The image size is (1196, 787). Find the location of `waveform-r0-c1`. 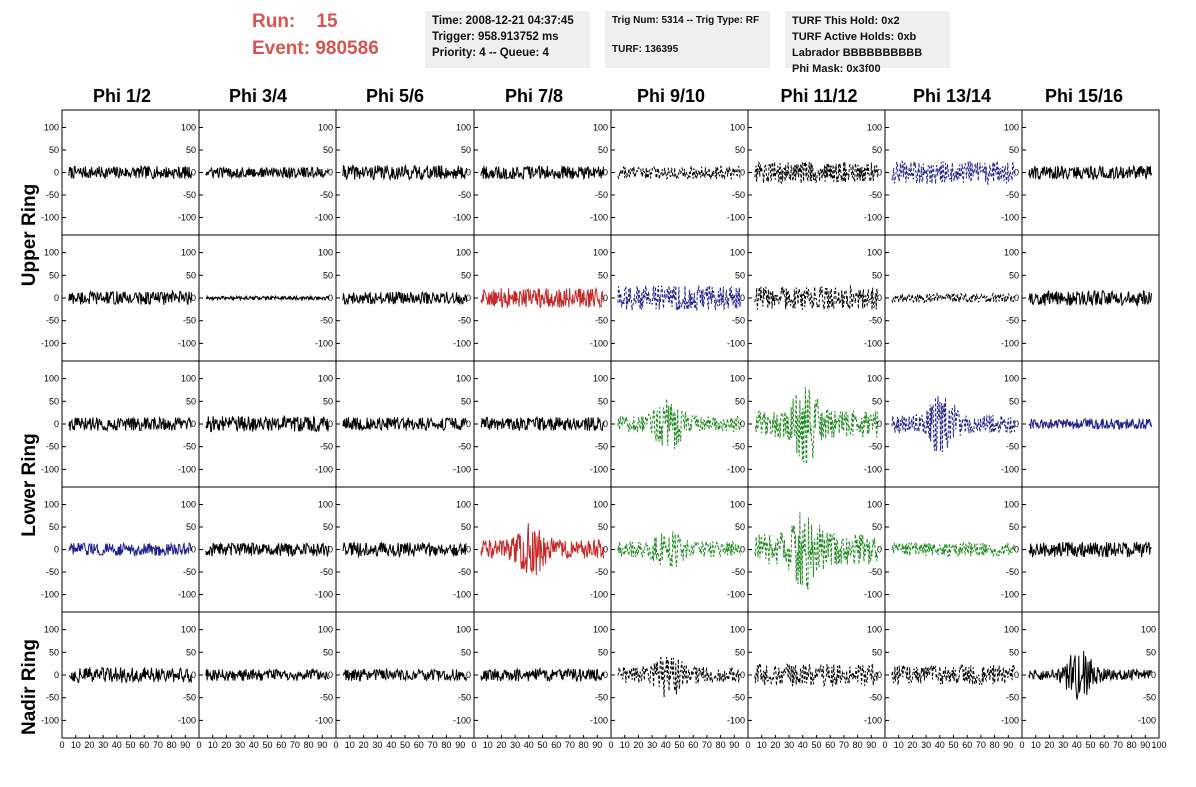

waveform-r0-c1 is located at coordinates (267, 173).